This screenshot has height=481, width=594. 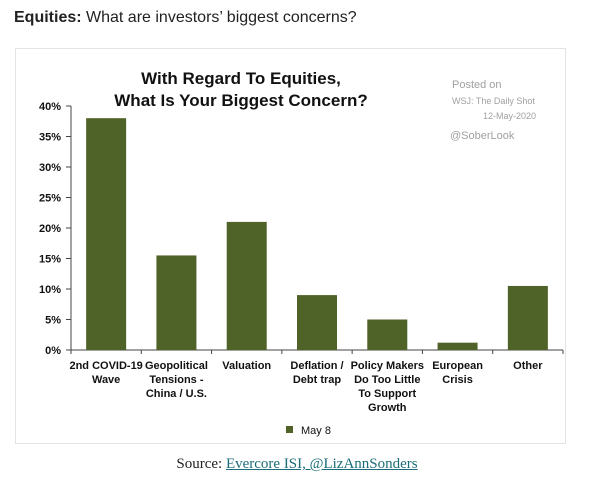 I want to click on x-tick-label: China / U.S., so click(x=176, y=394).